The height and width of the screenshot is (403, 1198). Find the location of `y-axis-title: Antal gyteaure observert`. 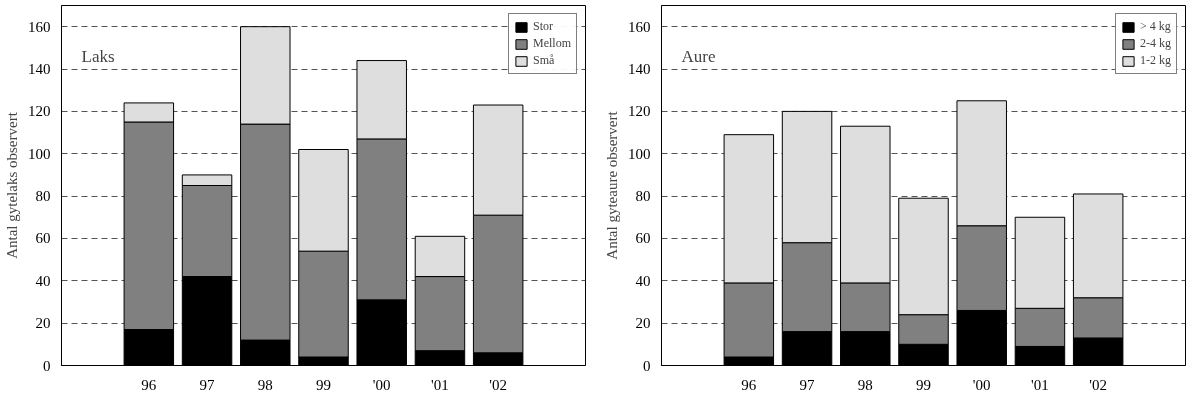

y-axis-title: Antal gyteaure observert is located at coordinates (612, 185).